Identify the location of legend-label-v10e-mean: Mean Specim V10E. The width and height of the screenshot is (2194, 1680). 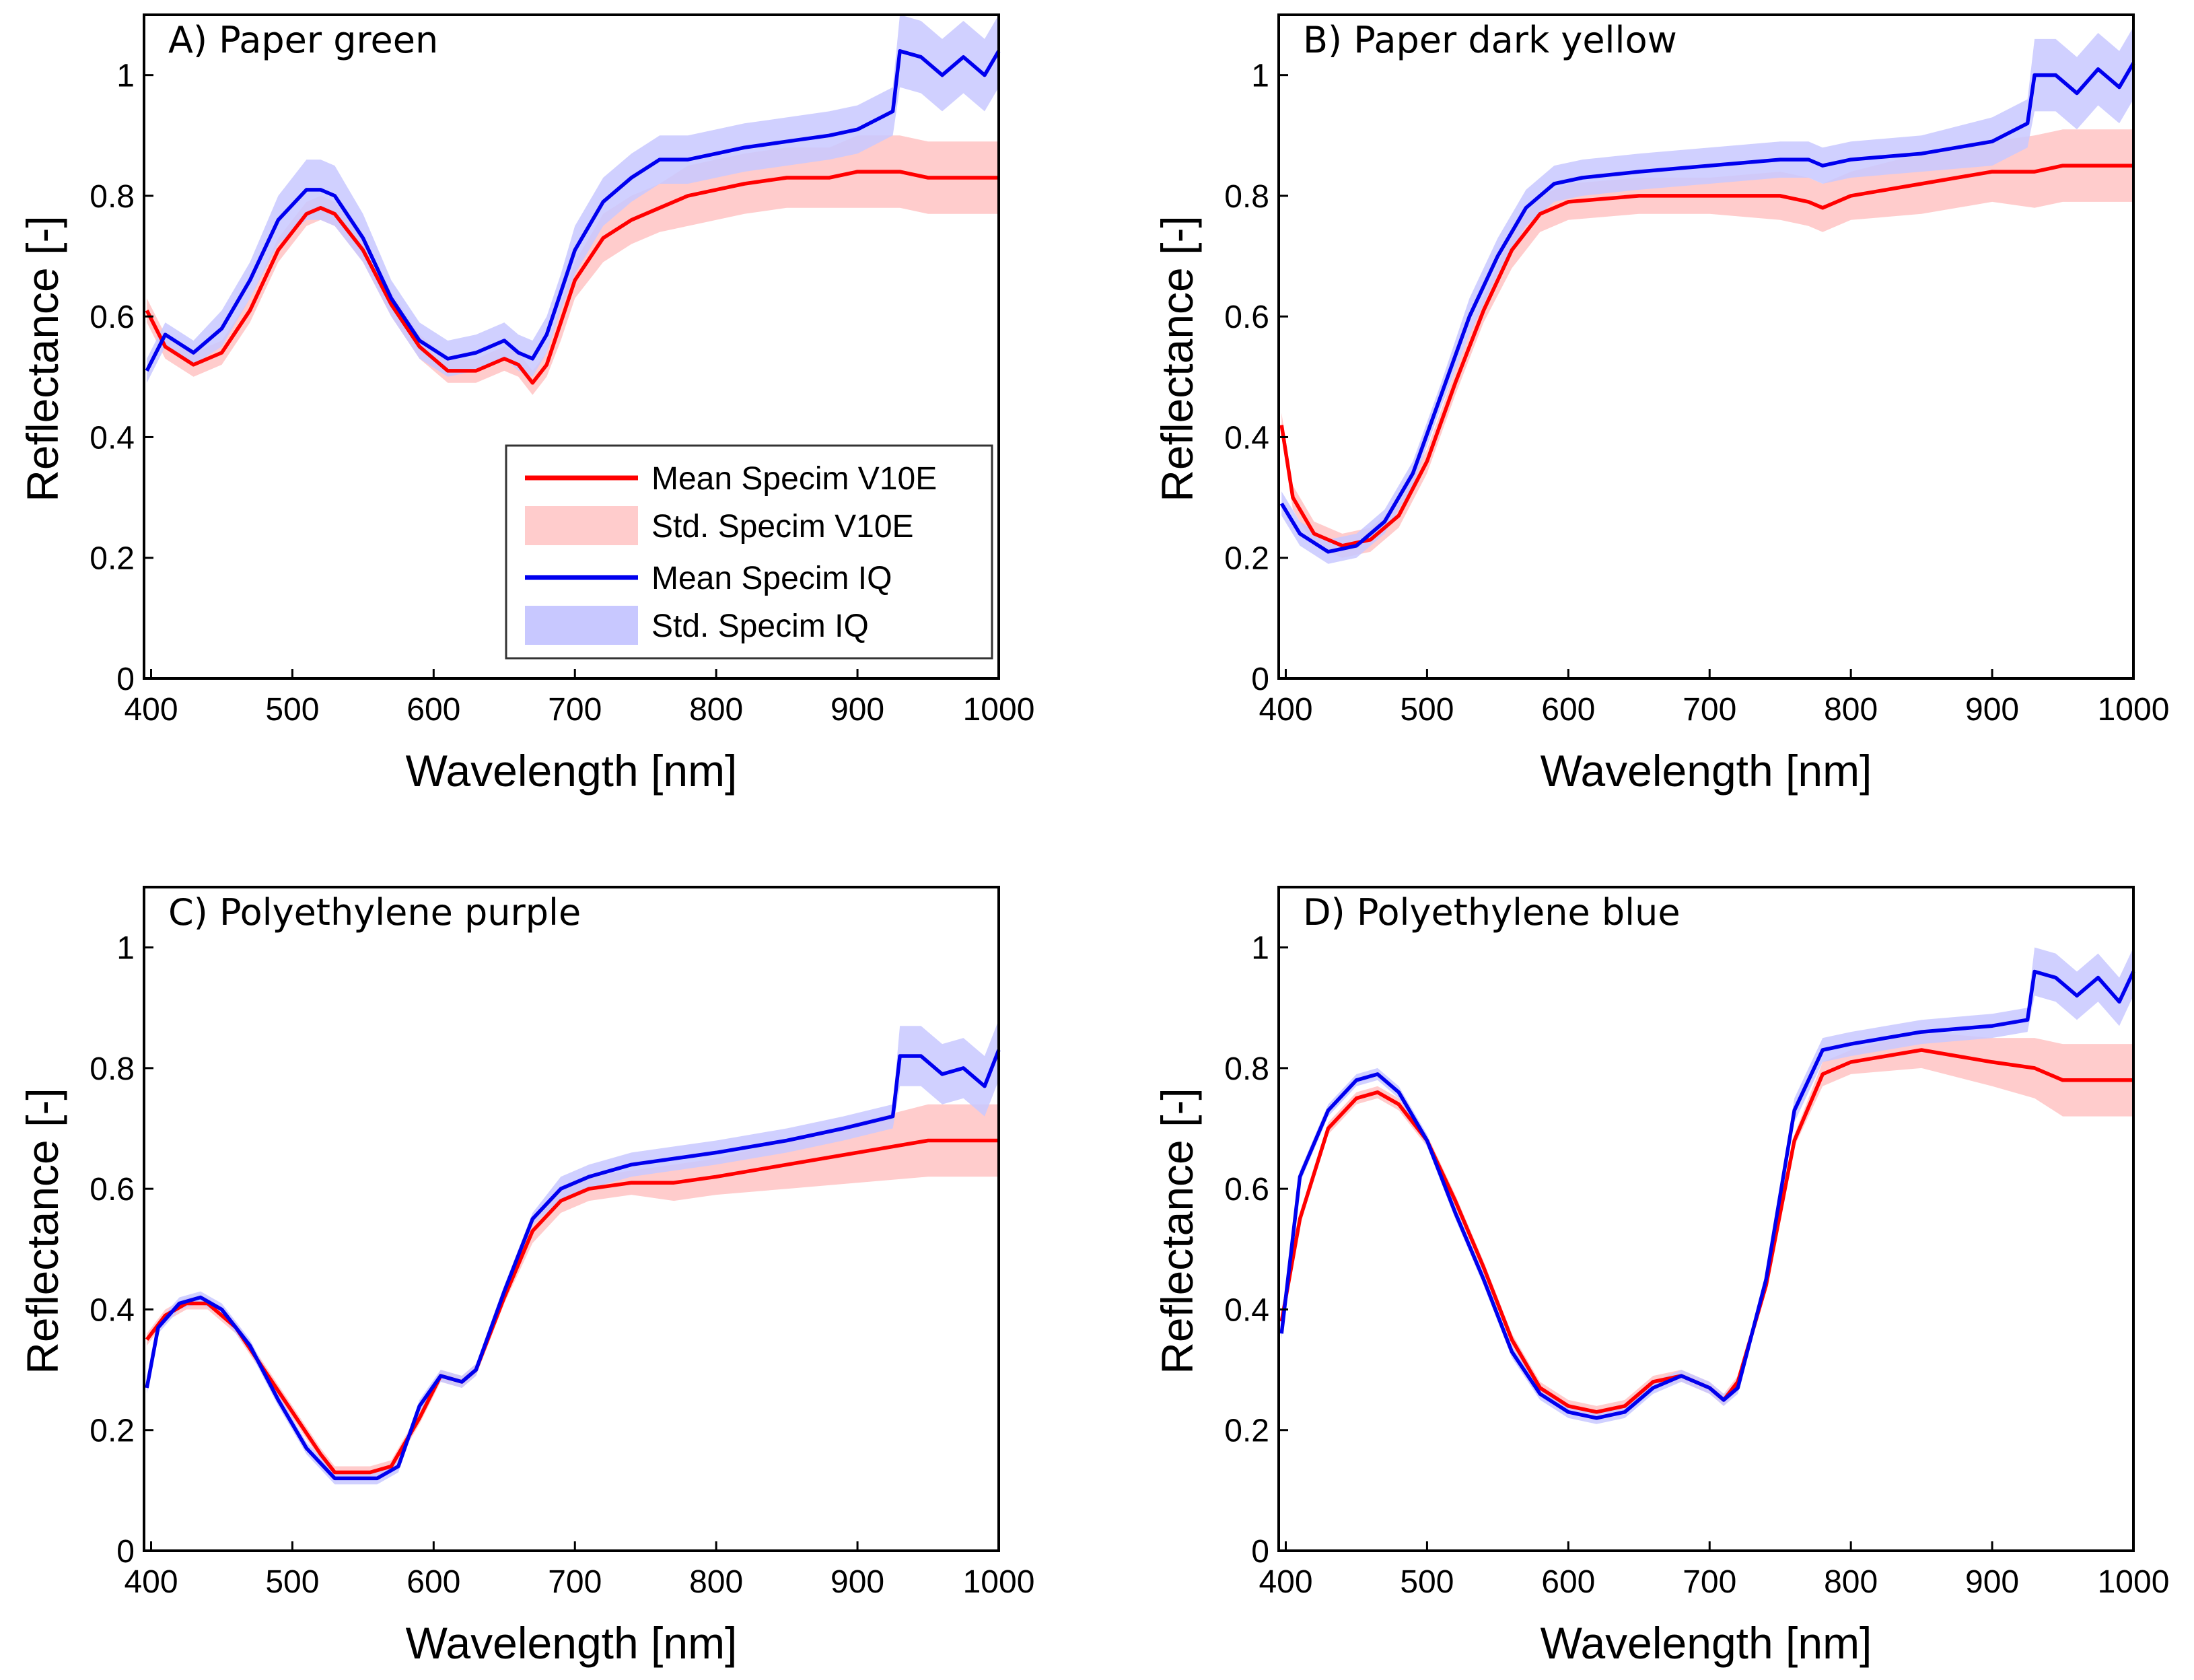
(794, 479).